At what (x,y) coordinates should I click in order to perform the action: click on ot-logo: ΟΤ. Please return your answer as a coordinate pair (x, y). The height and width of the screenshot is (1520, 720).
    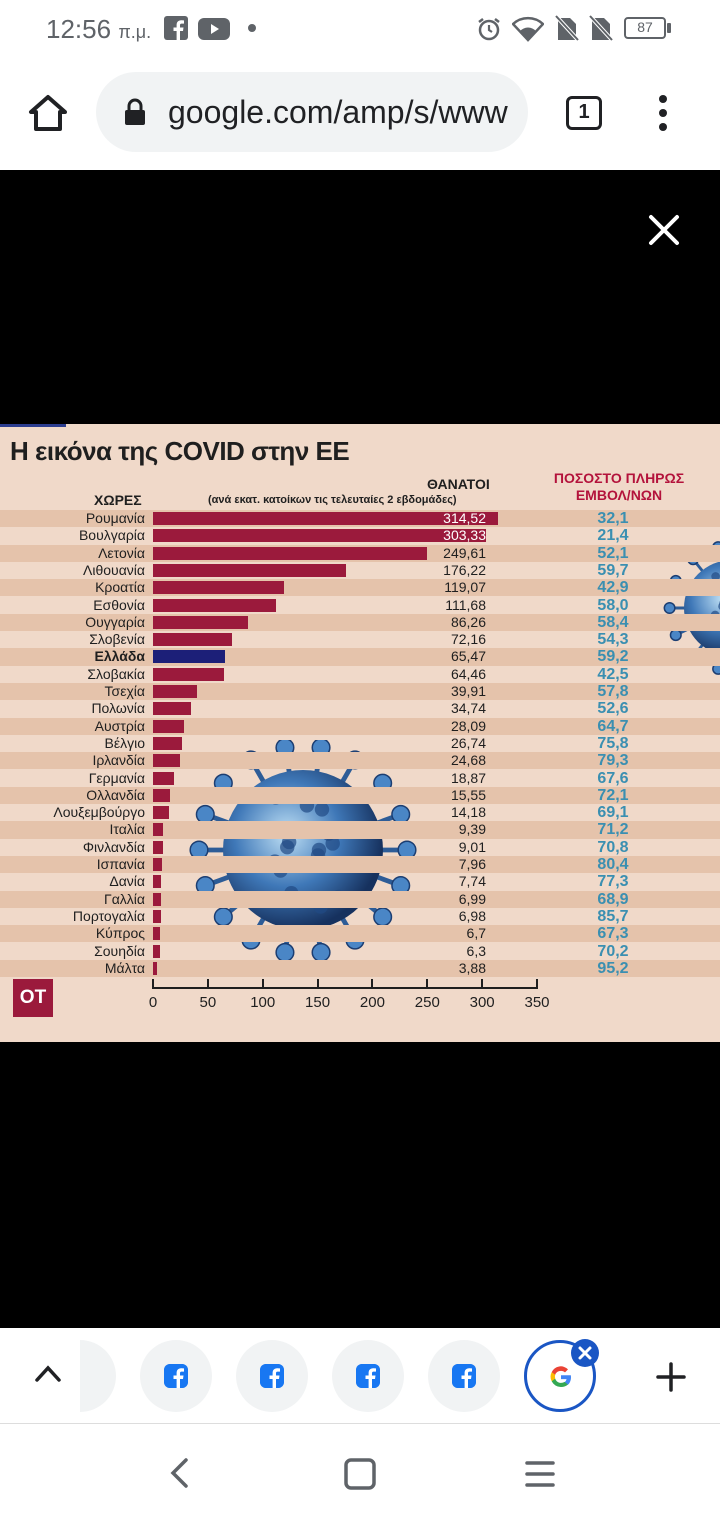
    Looking at the image, I should click on (33, 998).